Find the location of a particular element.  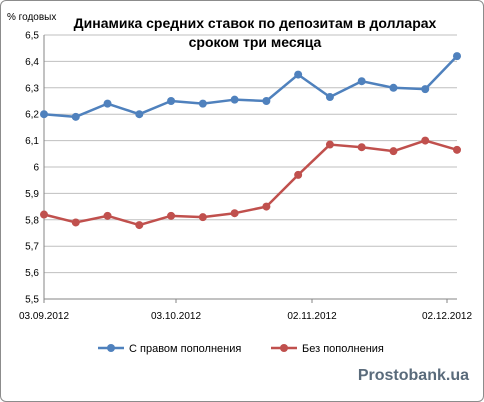

y-tick-label: 5,6 is located at coordinates (32, 273).